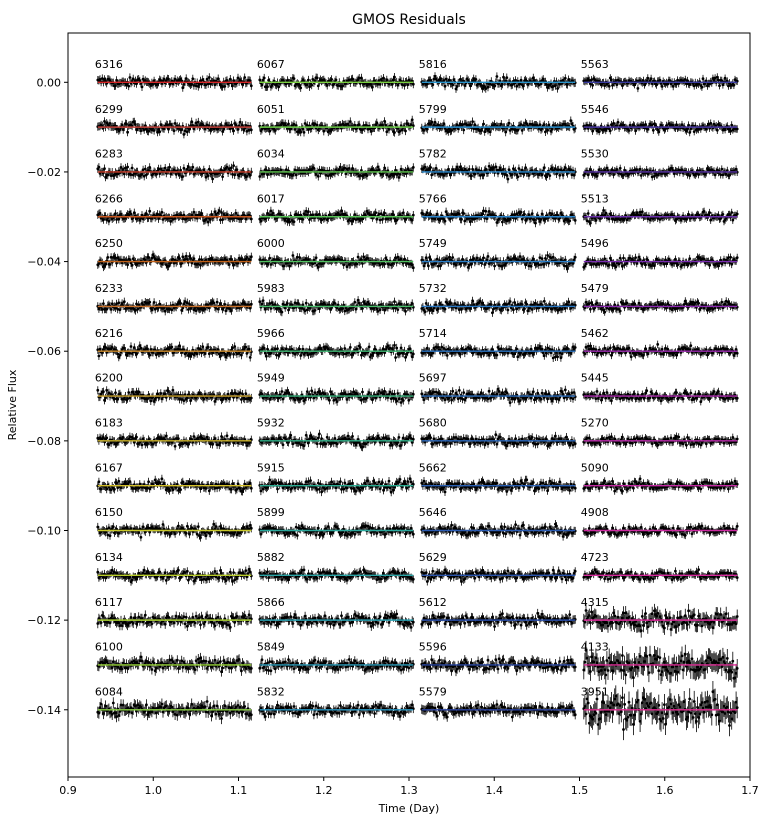 The width and height of the screenshot is (765, 825). I want to click on light-curve-label: 5816, so click(433, 64).